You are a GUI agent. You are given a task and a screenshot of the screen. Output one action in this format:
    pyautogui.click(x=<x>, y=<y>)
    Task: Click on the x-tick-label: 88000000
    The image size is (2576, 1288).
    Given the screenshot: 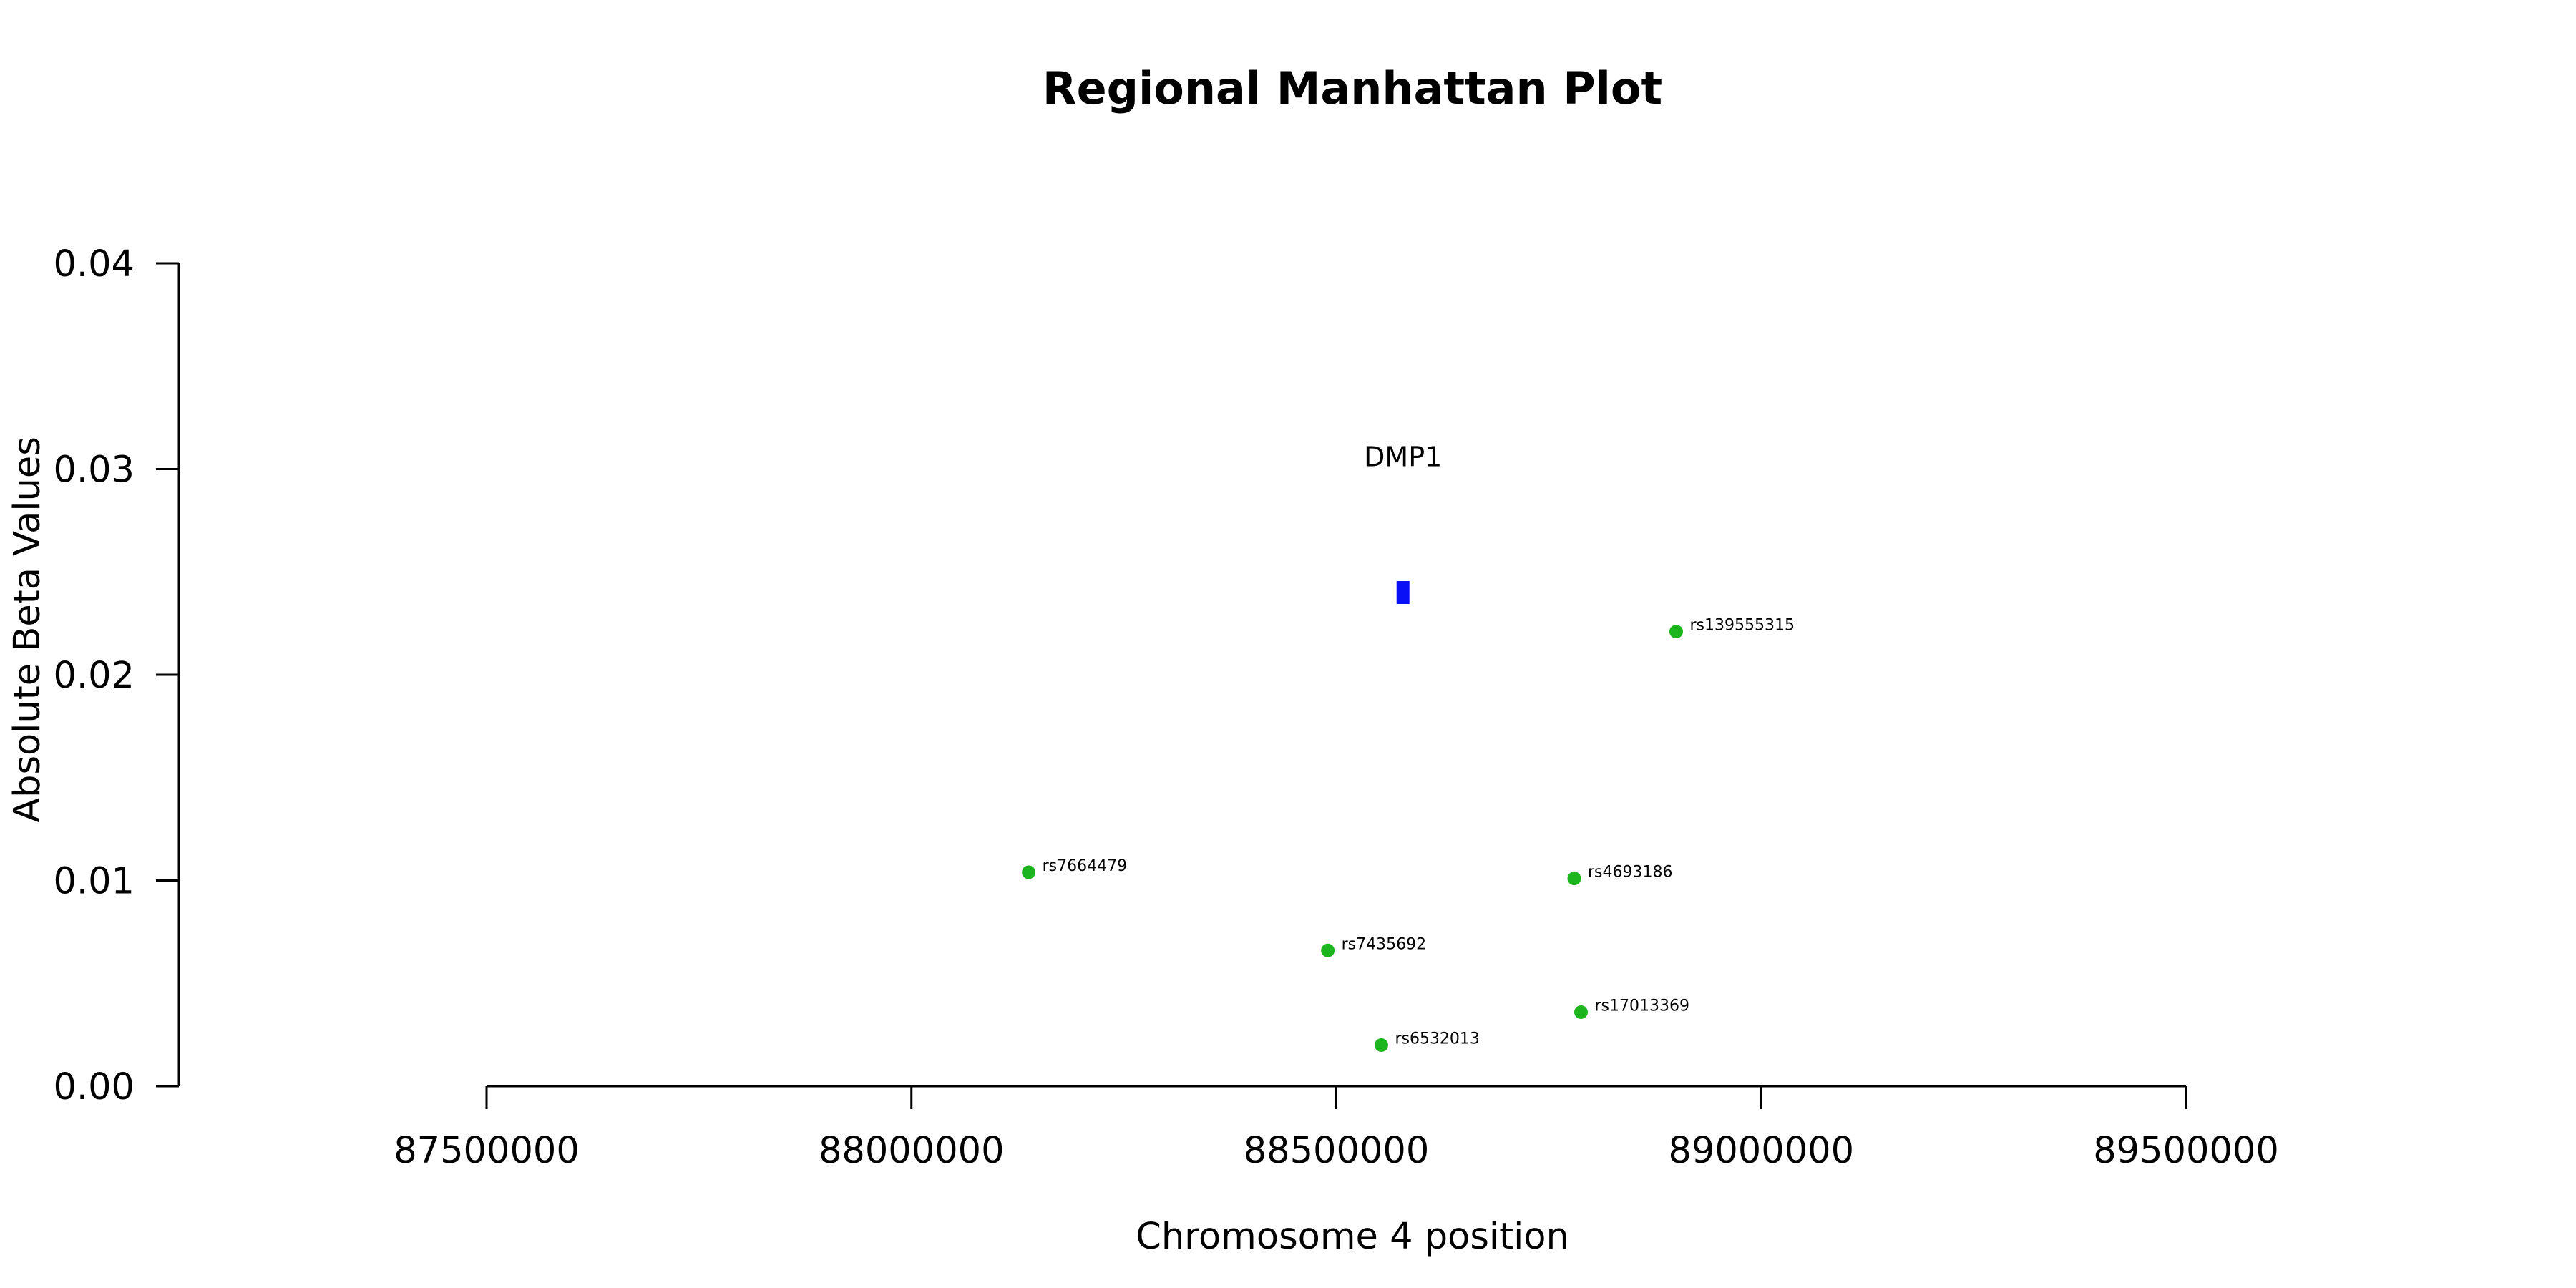 What is the action you would take?
    pyautogui.click(x=912, y=1151)
    